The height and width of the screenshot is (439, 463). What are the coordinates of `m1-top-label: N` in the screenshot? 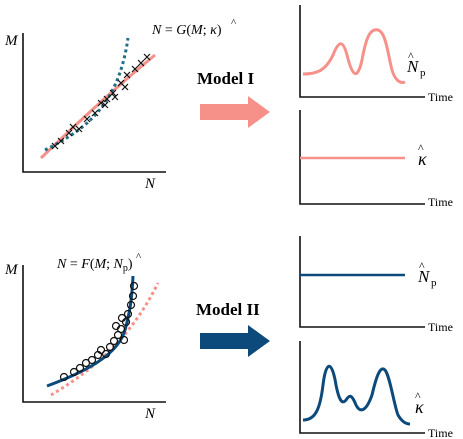 It's located at (413, 66).